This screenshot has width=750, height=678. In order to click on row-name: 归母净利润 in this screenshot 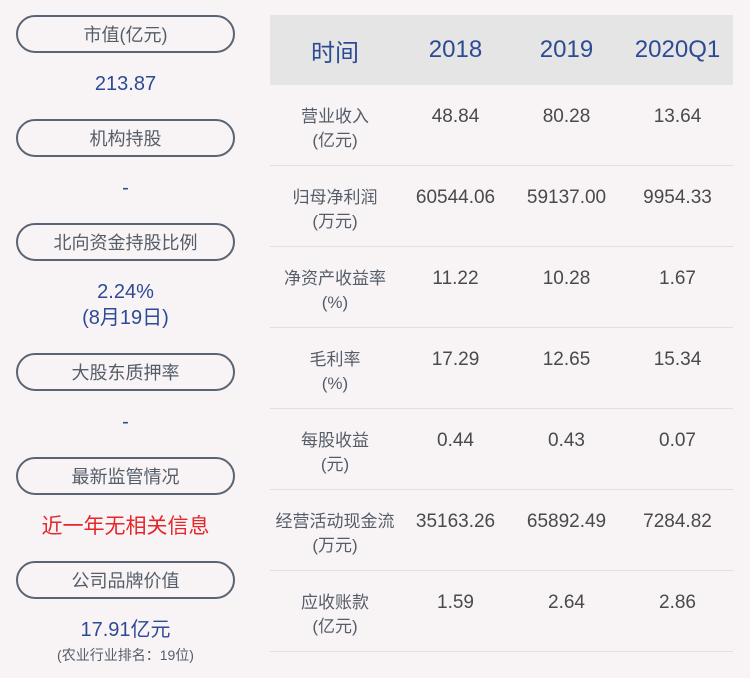, I will do `click(335, 197)`.